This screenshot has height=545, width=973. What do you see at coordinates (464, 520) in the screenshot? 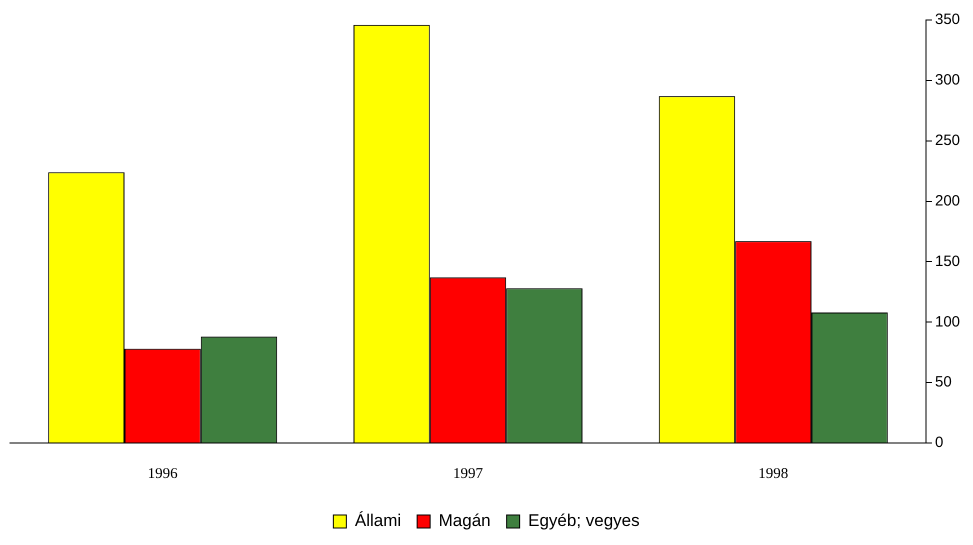
I see `legend-label: Magán` at bounding box center [464, 520].